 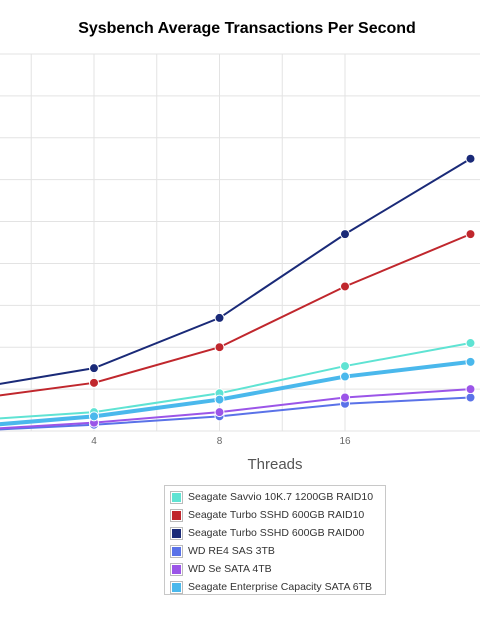 I want to click on legend-label: WD RE4 SAS 3TB, so click(x=231, y=551).